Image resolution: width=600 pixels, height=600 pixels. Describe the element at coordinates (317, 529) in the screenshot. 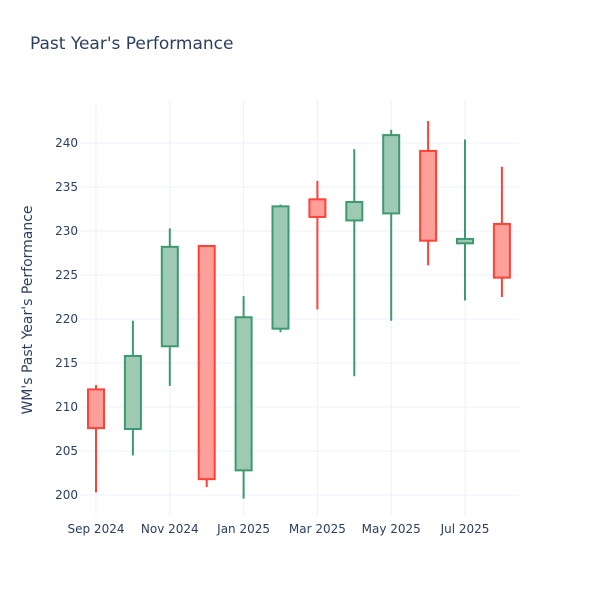

I see `x-tick-label: Mar 2025` at that location.